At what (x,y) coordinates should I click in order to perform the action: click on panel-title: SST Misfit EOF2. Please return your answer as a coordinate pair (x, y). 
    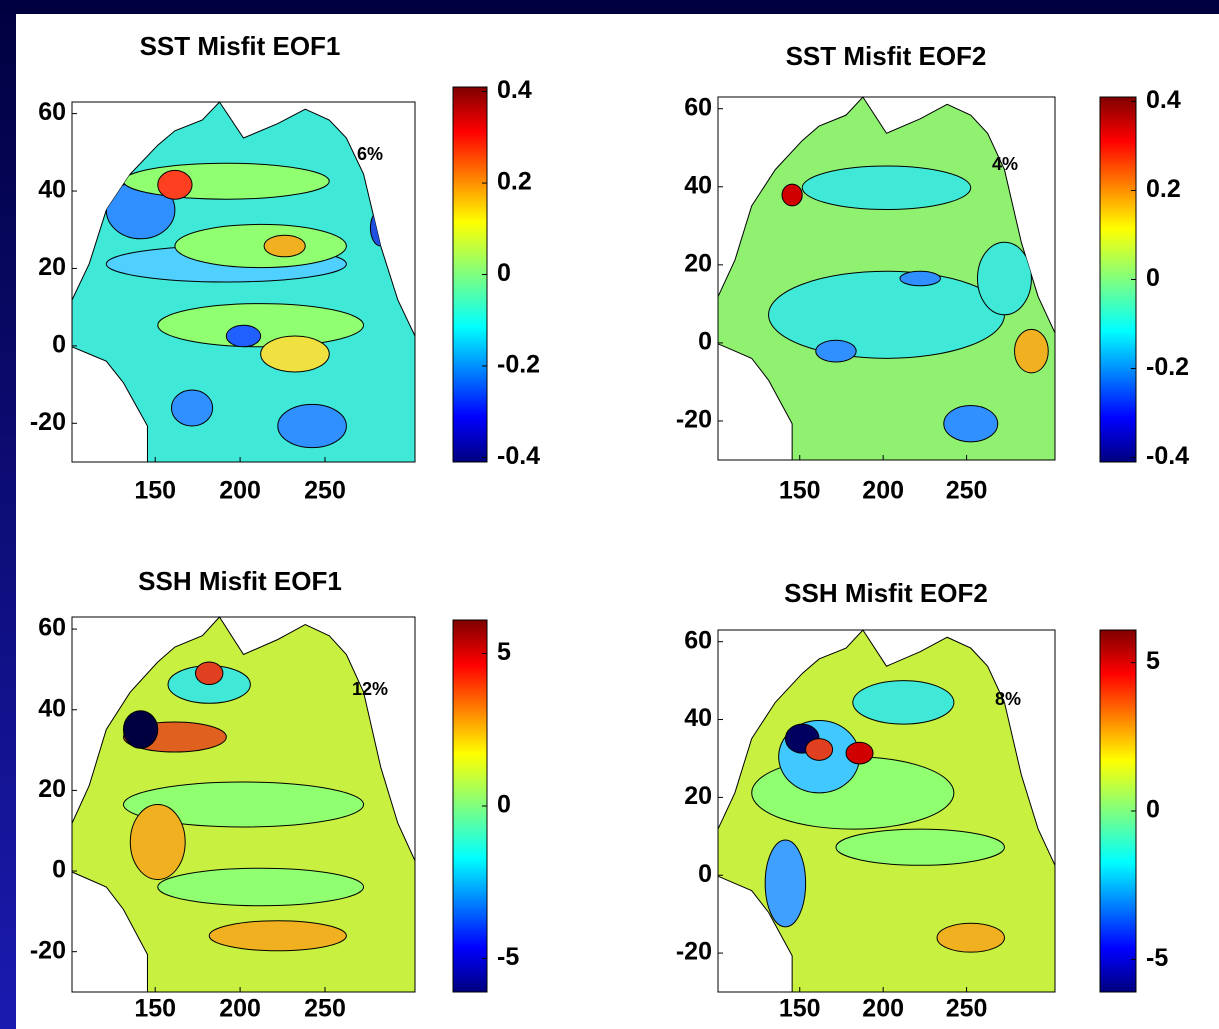
    Looking at the image, I should click on (886, 56).